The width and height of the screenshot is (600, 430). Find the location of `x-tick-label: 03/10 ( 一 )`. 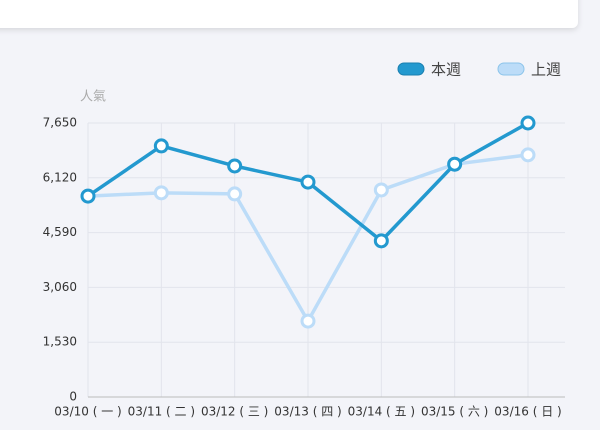

x-tick-label: 03/10 ( 一 ) is located at coordinates (87, 412).